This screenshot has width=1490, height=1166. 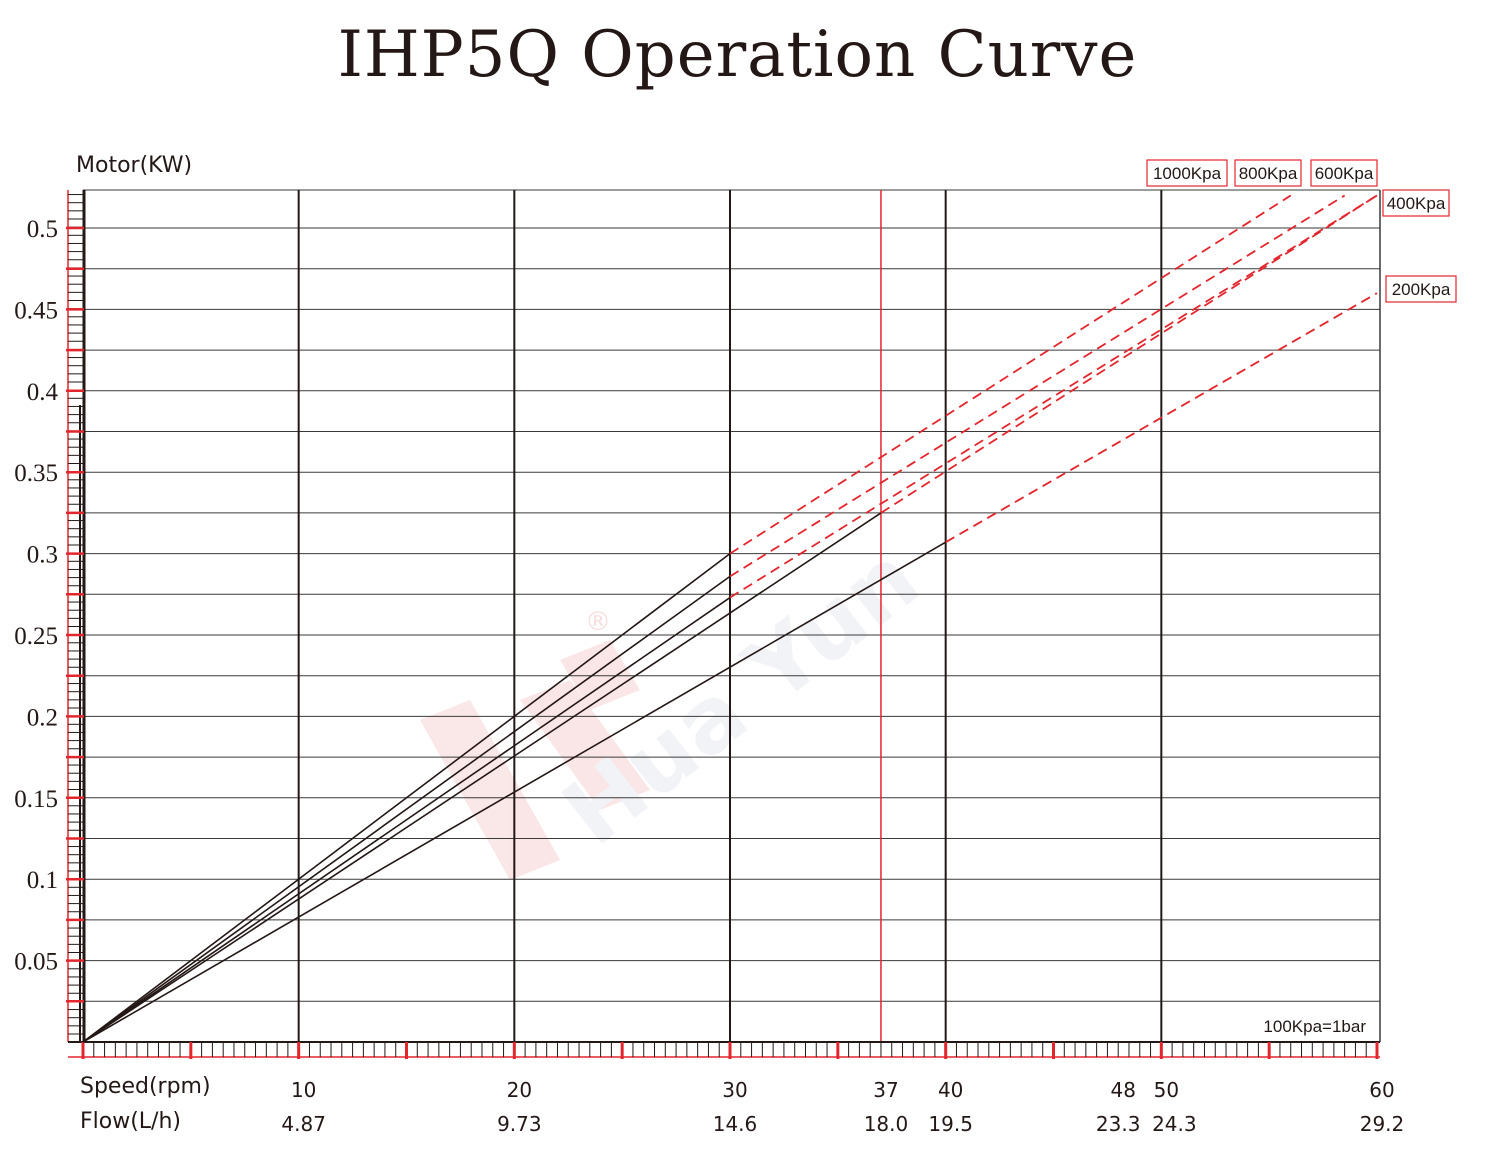 I want to click on series-extrapolation-1000Kpa, so click(x=1010, y=374).